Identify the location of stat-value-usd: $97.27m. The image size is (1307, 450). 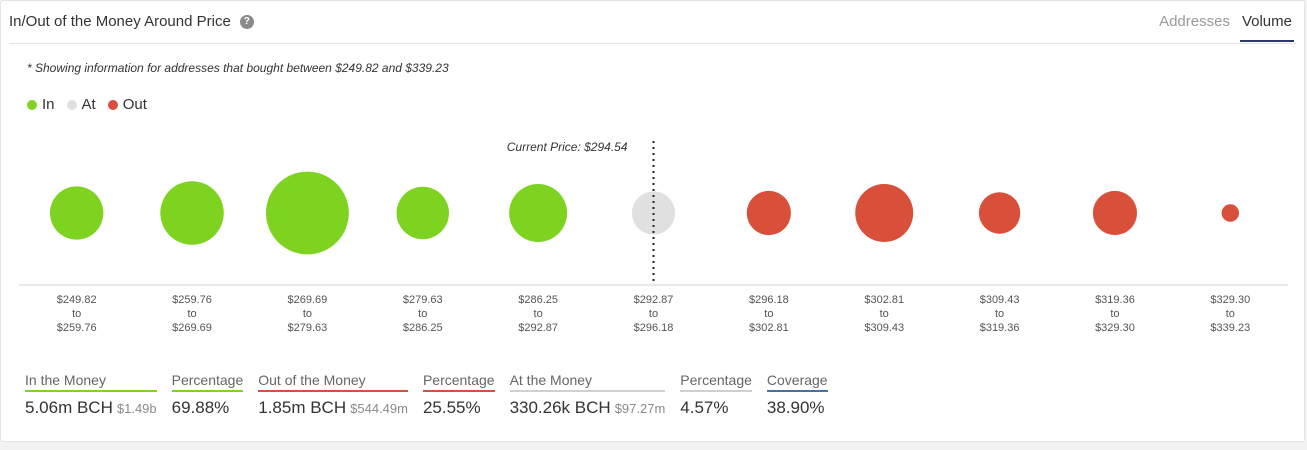
(640, 408).